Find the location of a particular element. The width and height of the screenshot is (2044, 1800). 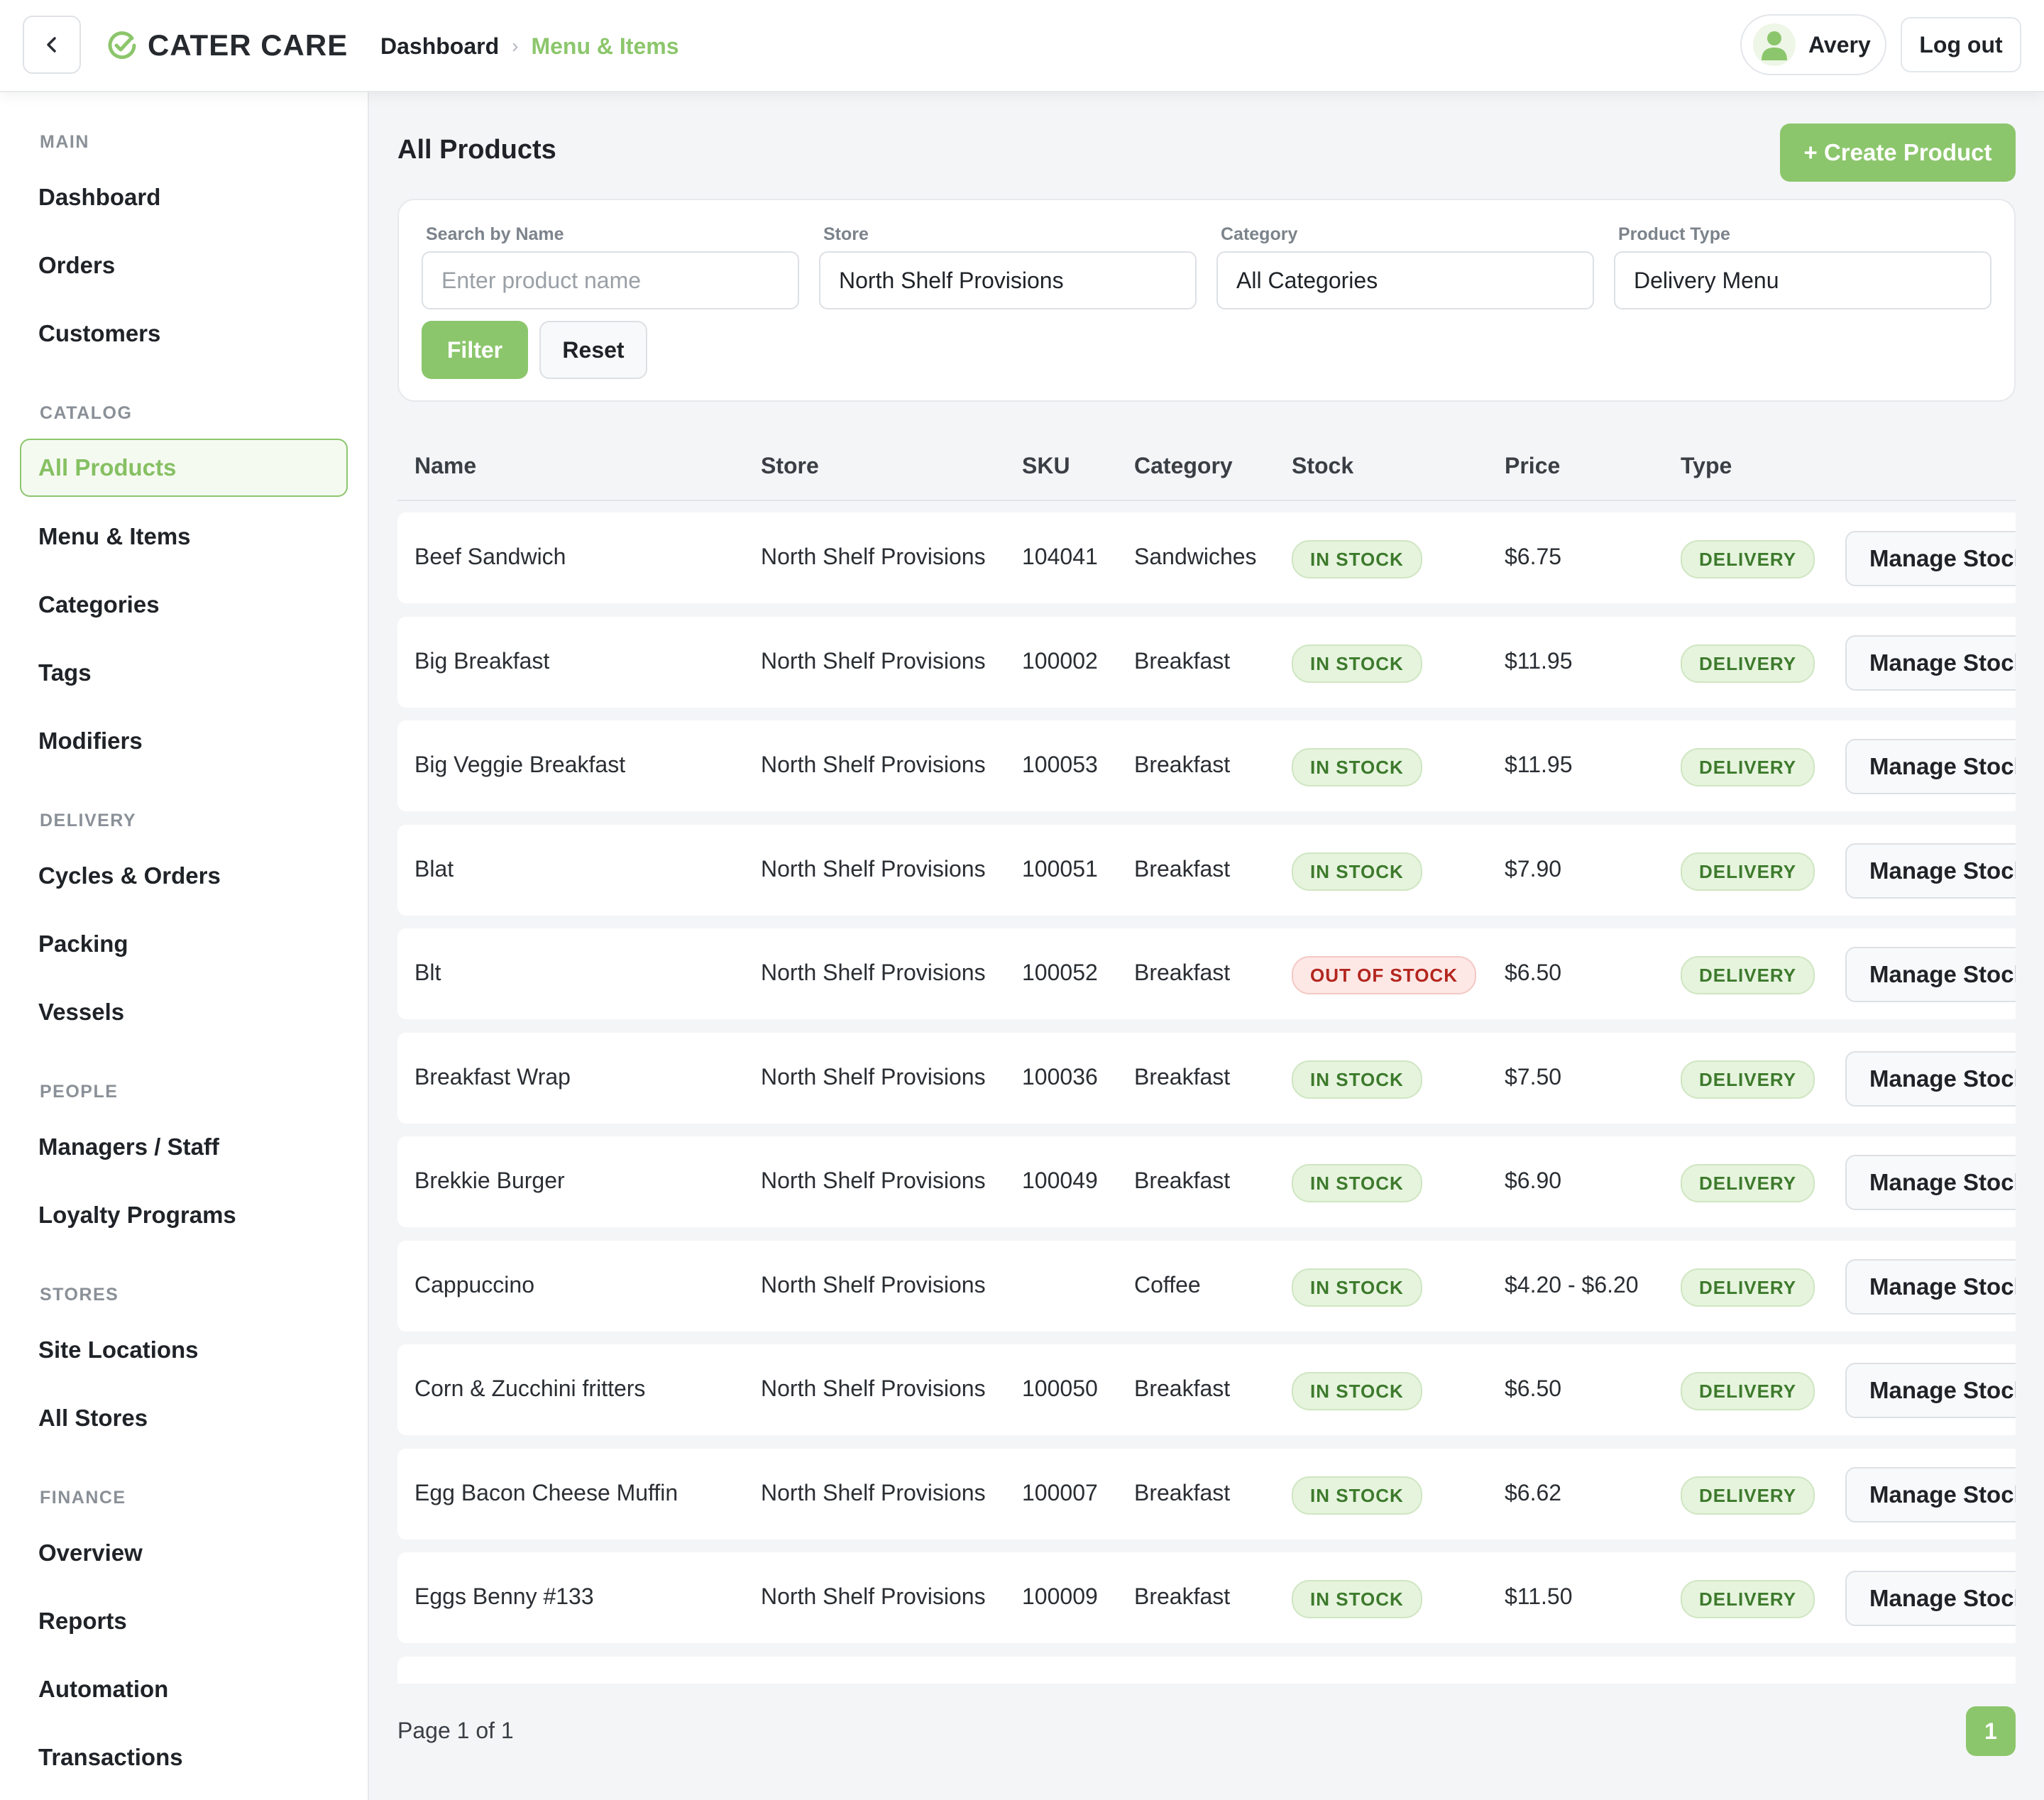

product-name: Eggs Benny #133 is located at coordinates (504, 1596).